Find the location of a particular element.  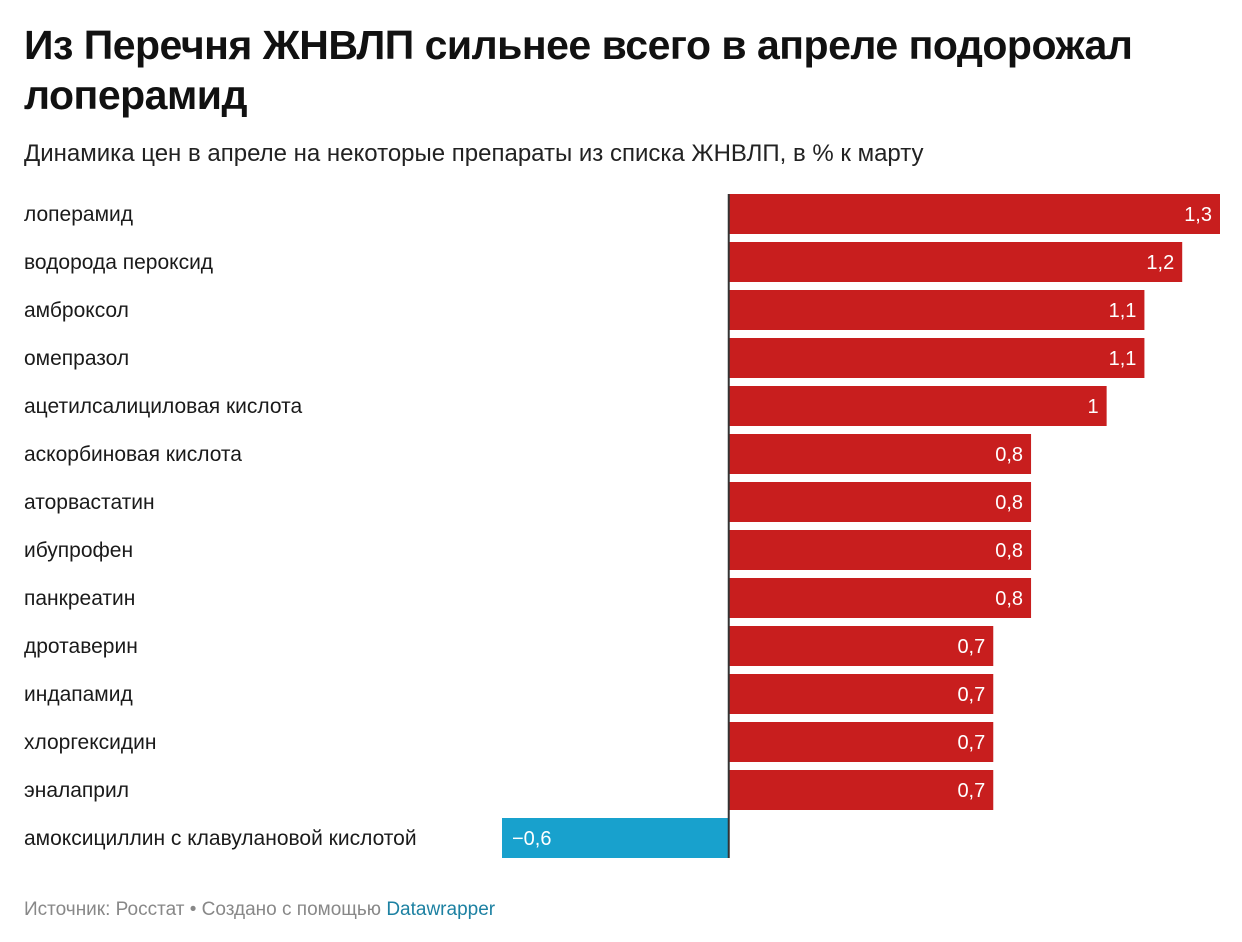

category-label: хлоргексидин is located at coordinates (90, 742).